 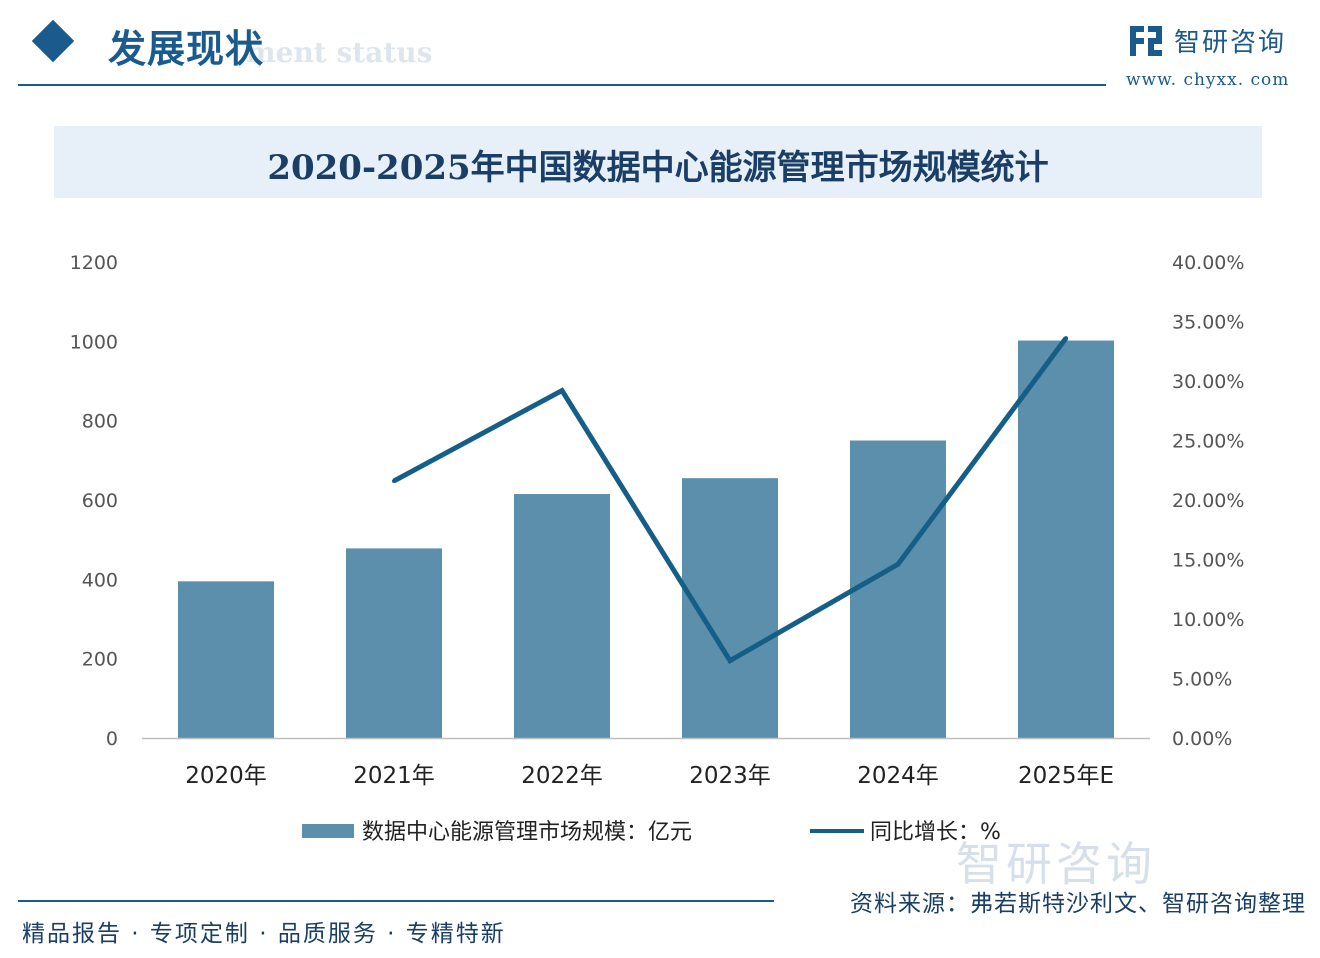 What do you see at coordinates (112, 739) in the screenshot?
I see `y-left-tick-label: 0` at bounding box center [112, 739].